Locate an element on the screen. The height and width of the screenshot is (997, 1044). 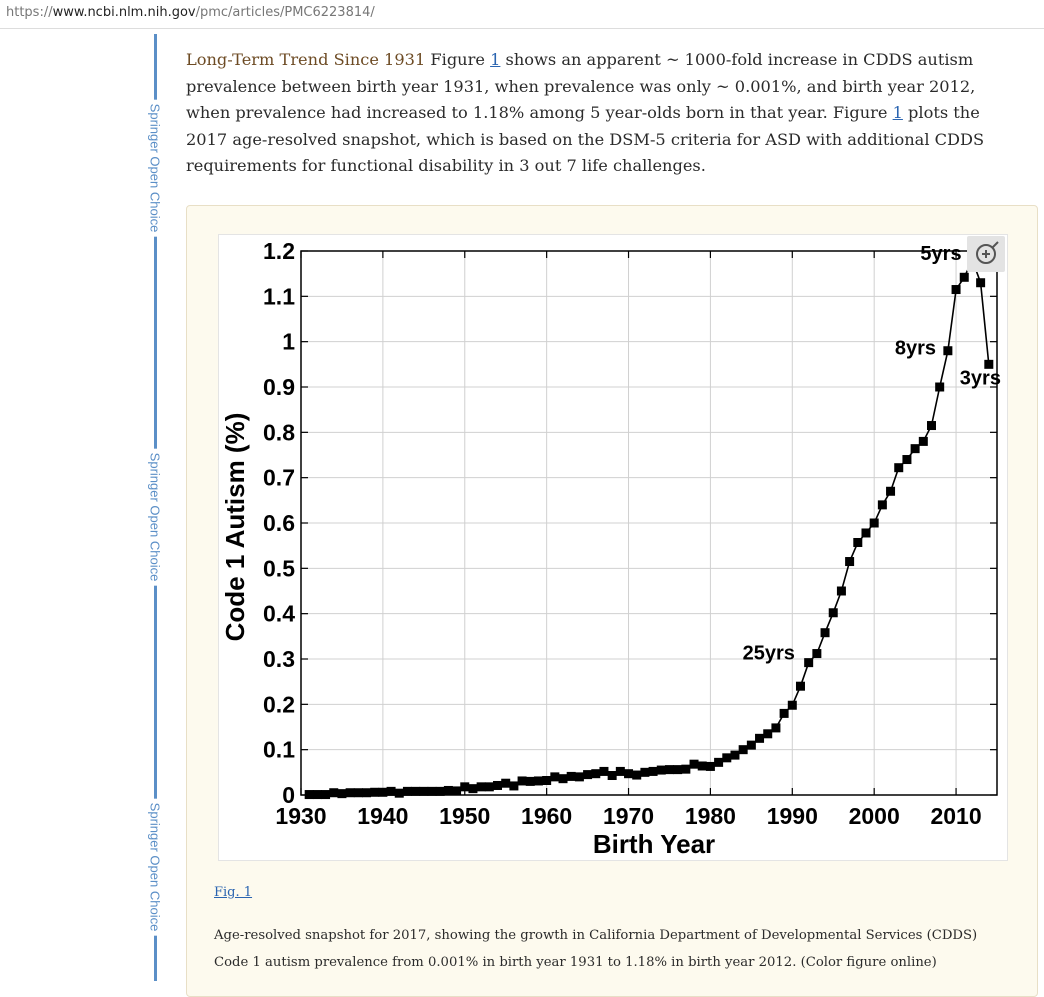
y-tick-label: 0.6 is located at coordinates (279, 523).